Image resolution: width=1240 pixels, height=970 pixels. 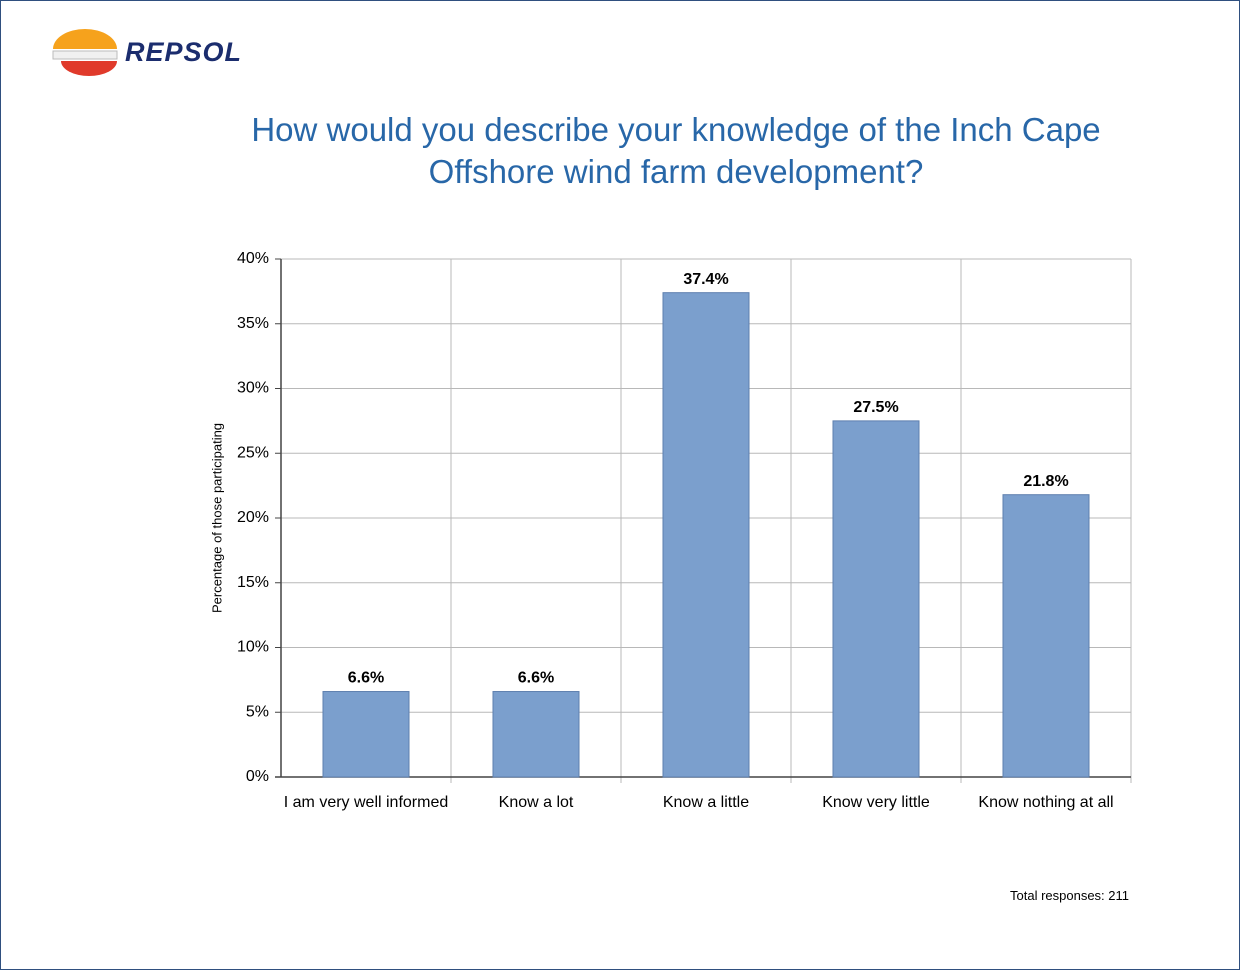 I want to click on x-tick-label: I am very well informed, so click(x=366, y=802).